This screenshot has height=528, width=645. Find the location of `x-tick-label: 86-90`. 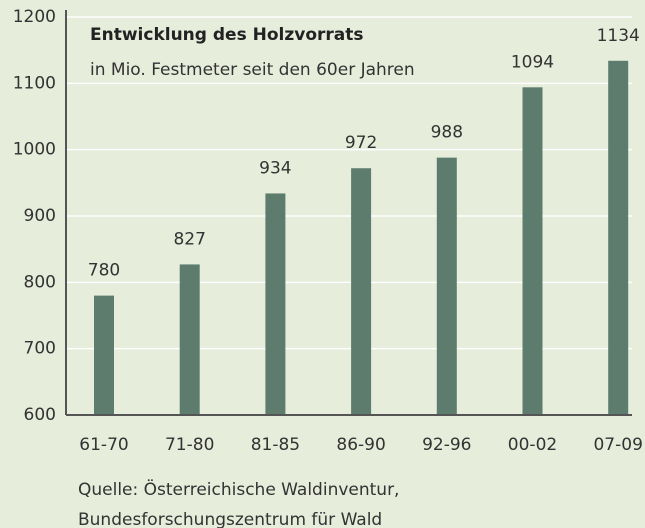

x-tick-label: 86-90 is located at coordinates (360, 445).